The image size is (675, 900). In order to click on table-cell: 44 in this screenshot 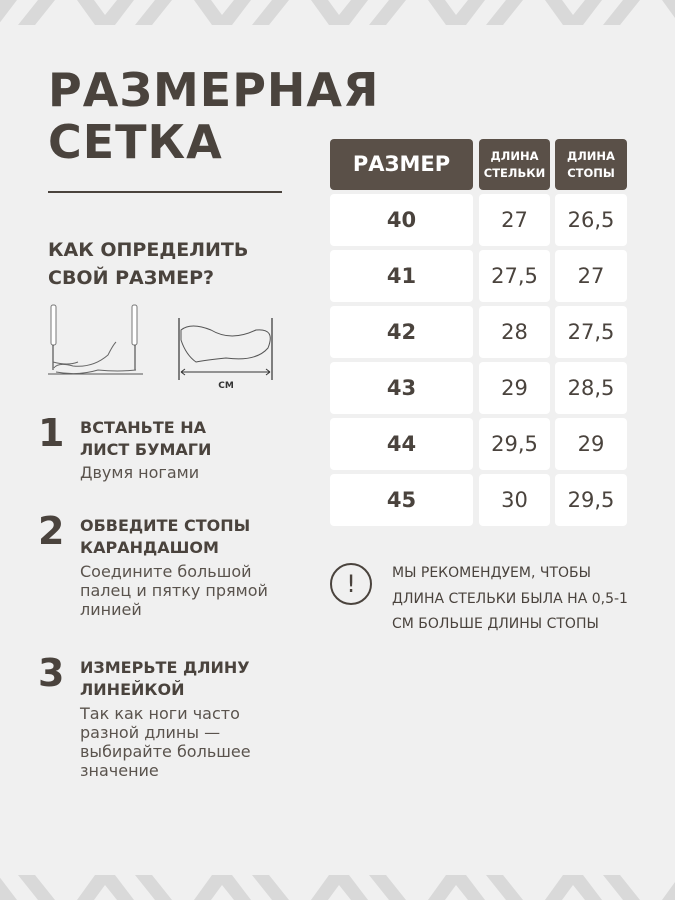, I will do `click(401, 444)`.